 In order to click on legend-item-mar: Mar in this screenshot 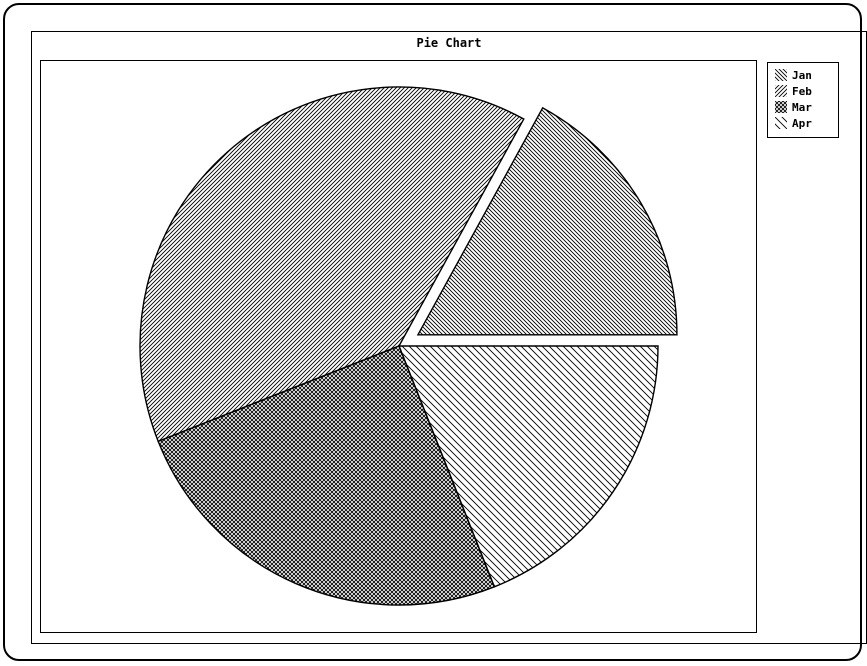, I will do `click(793, 107)`.